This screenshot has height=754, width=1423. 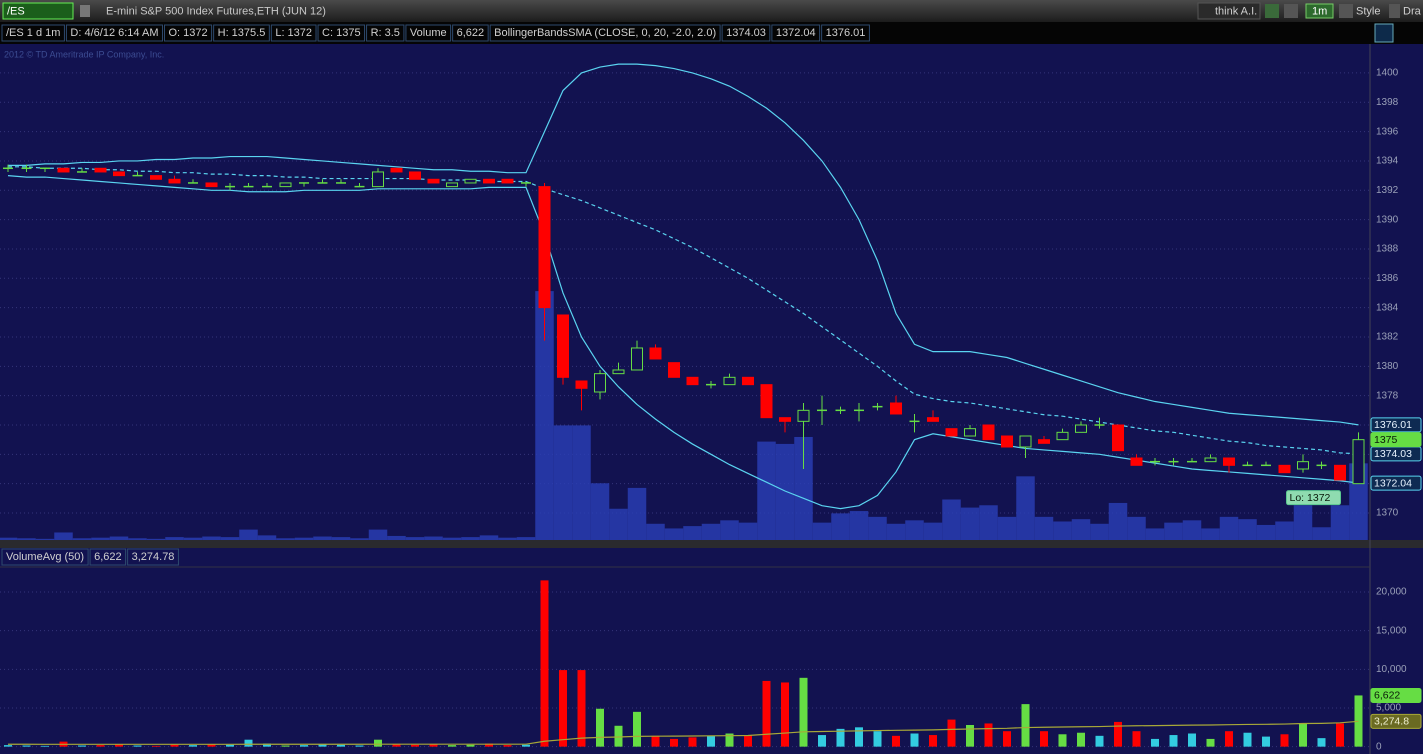 I want to click on y-tick-label: 1398, so click(x=1387, y=102).